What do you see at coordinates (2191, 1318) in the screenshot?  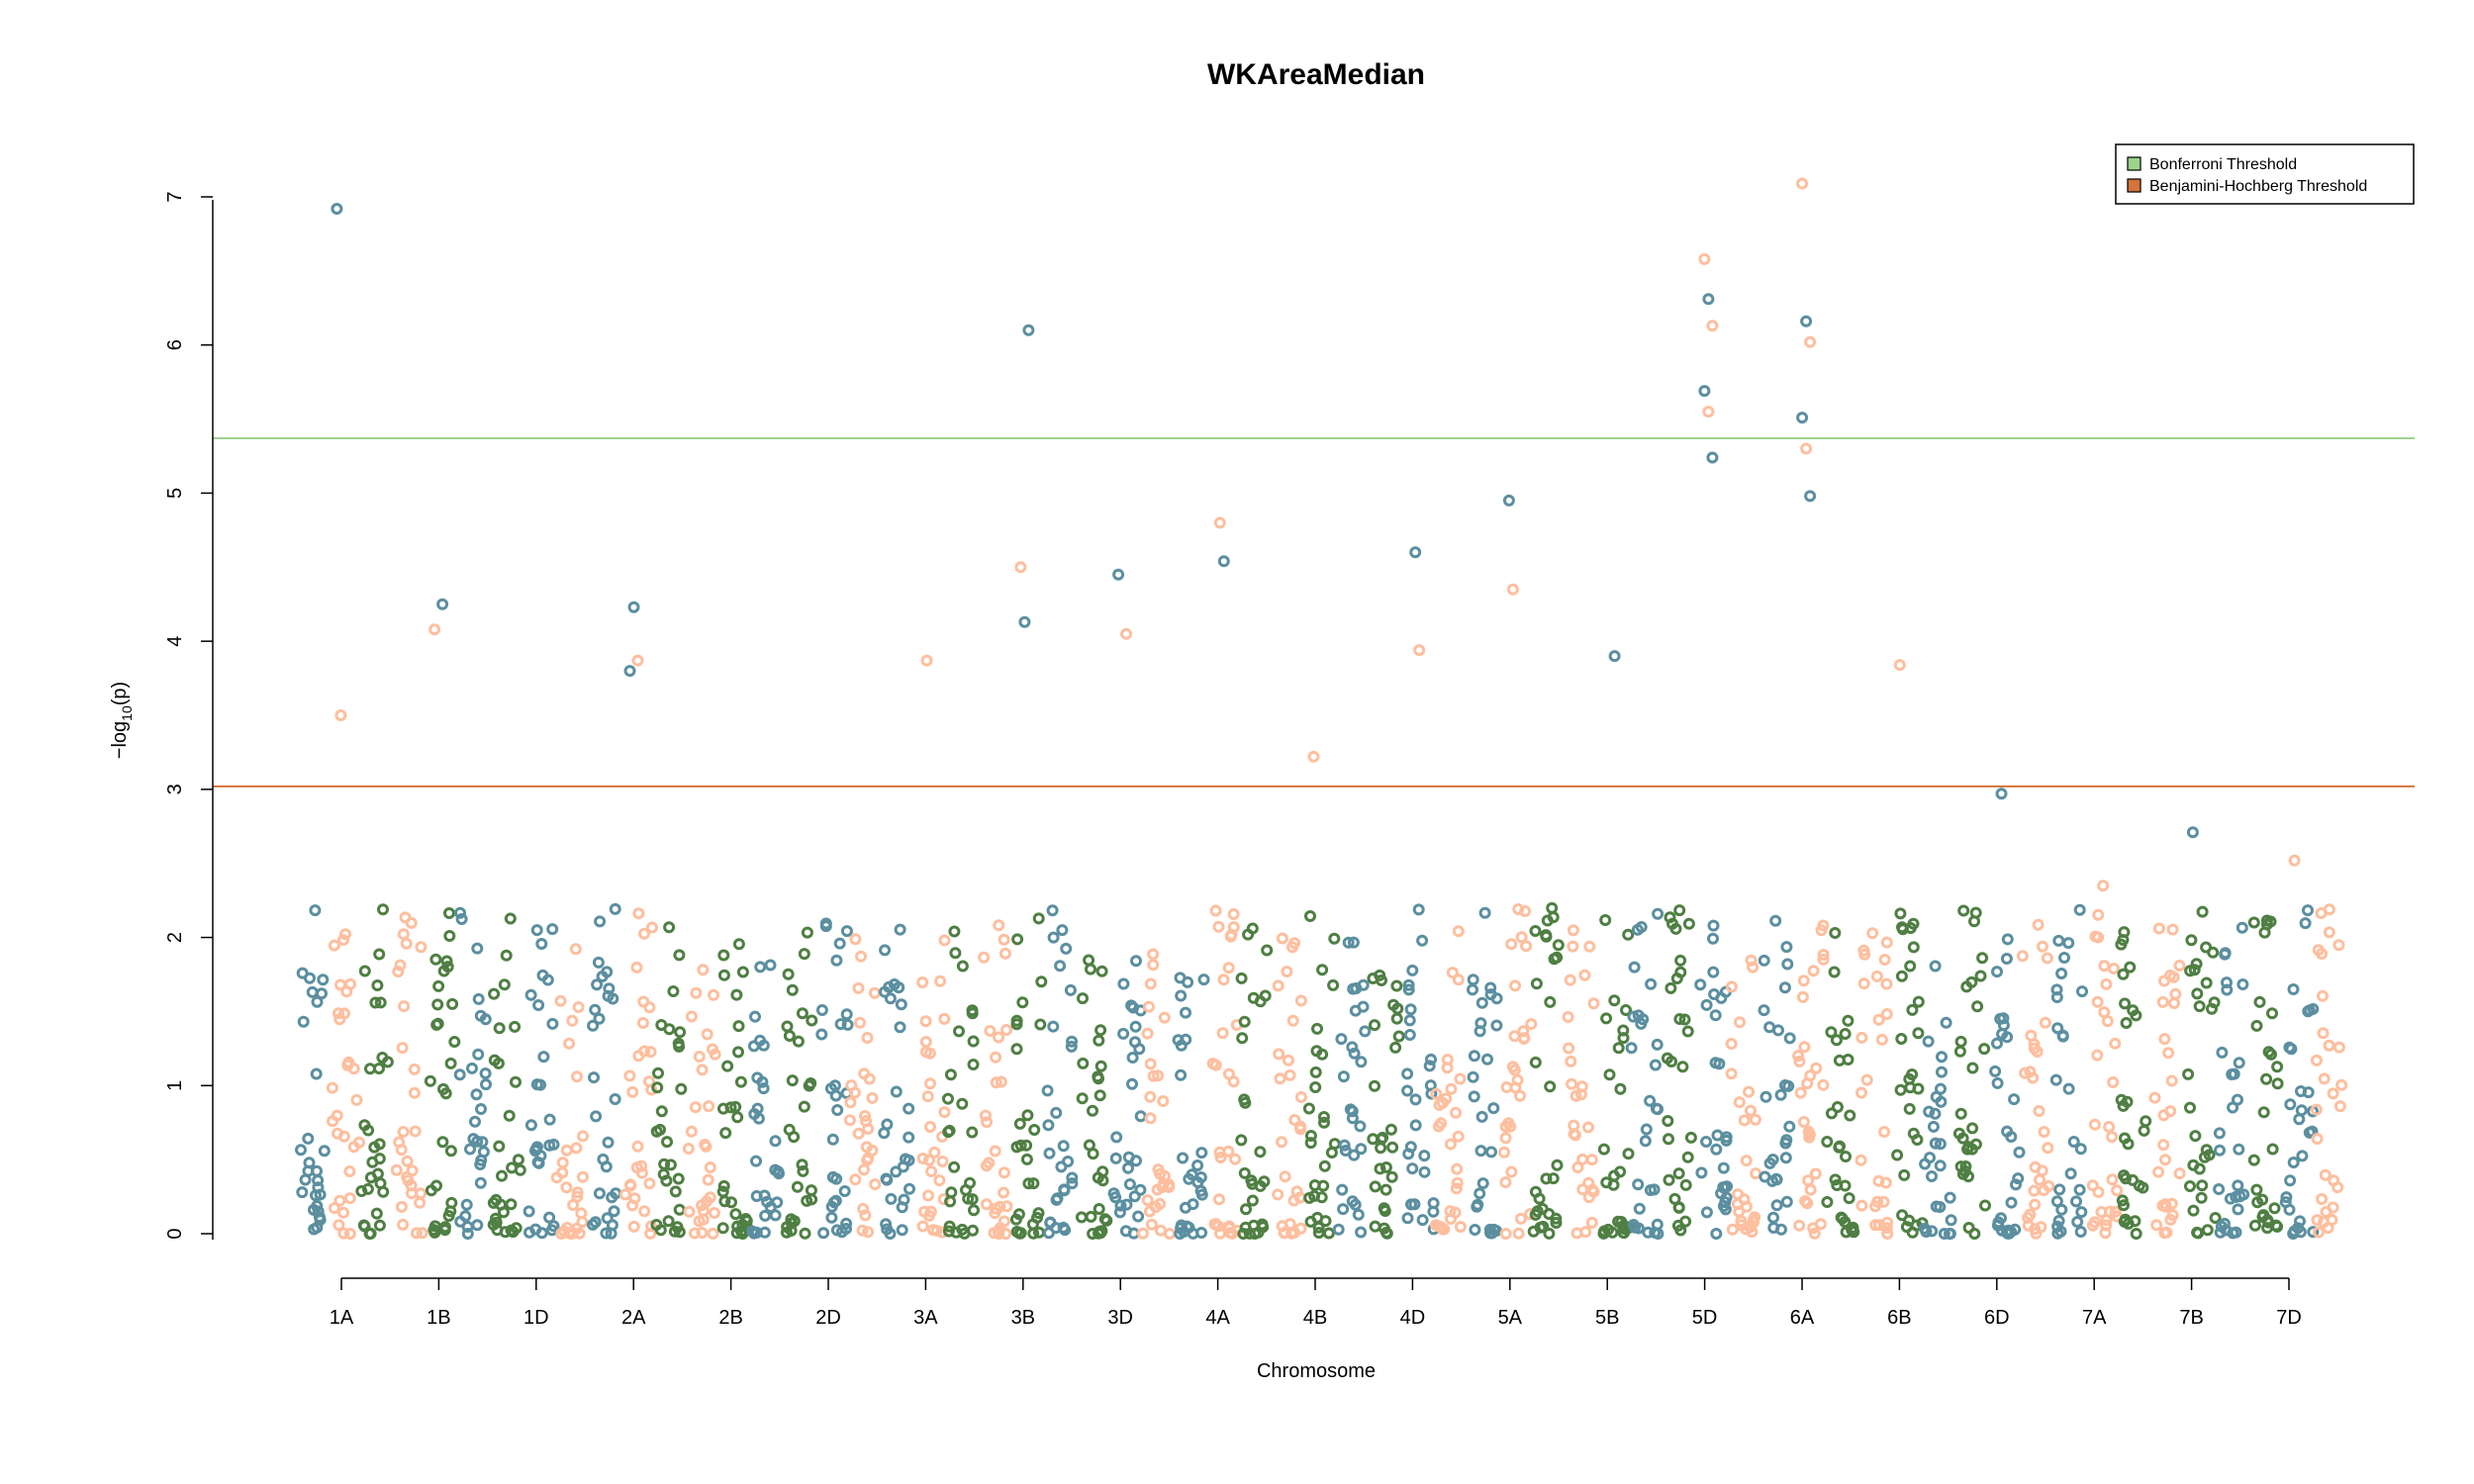 I see `x-tick-label: 7B` at bounding box center [2191, 1318].